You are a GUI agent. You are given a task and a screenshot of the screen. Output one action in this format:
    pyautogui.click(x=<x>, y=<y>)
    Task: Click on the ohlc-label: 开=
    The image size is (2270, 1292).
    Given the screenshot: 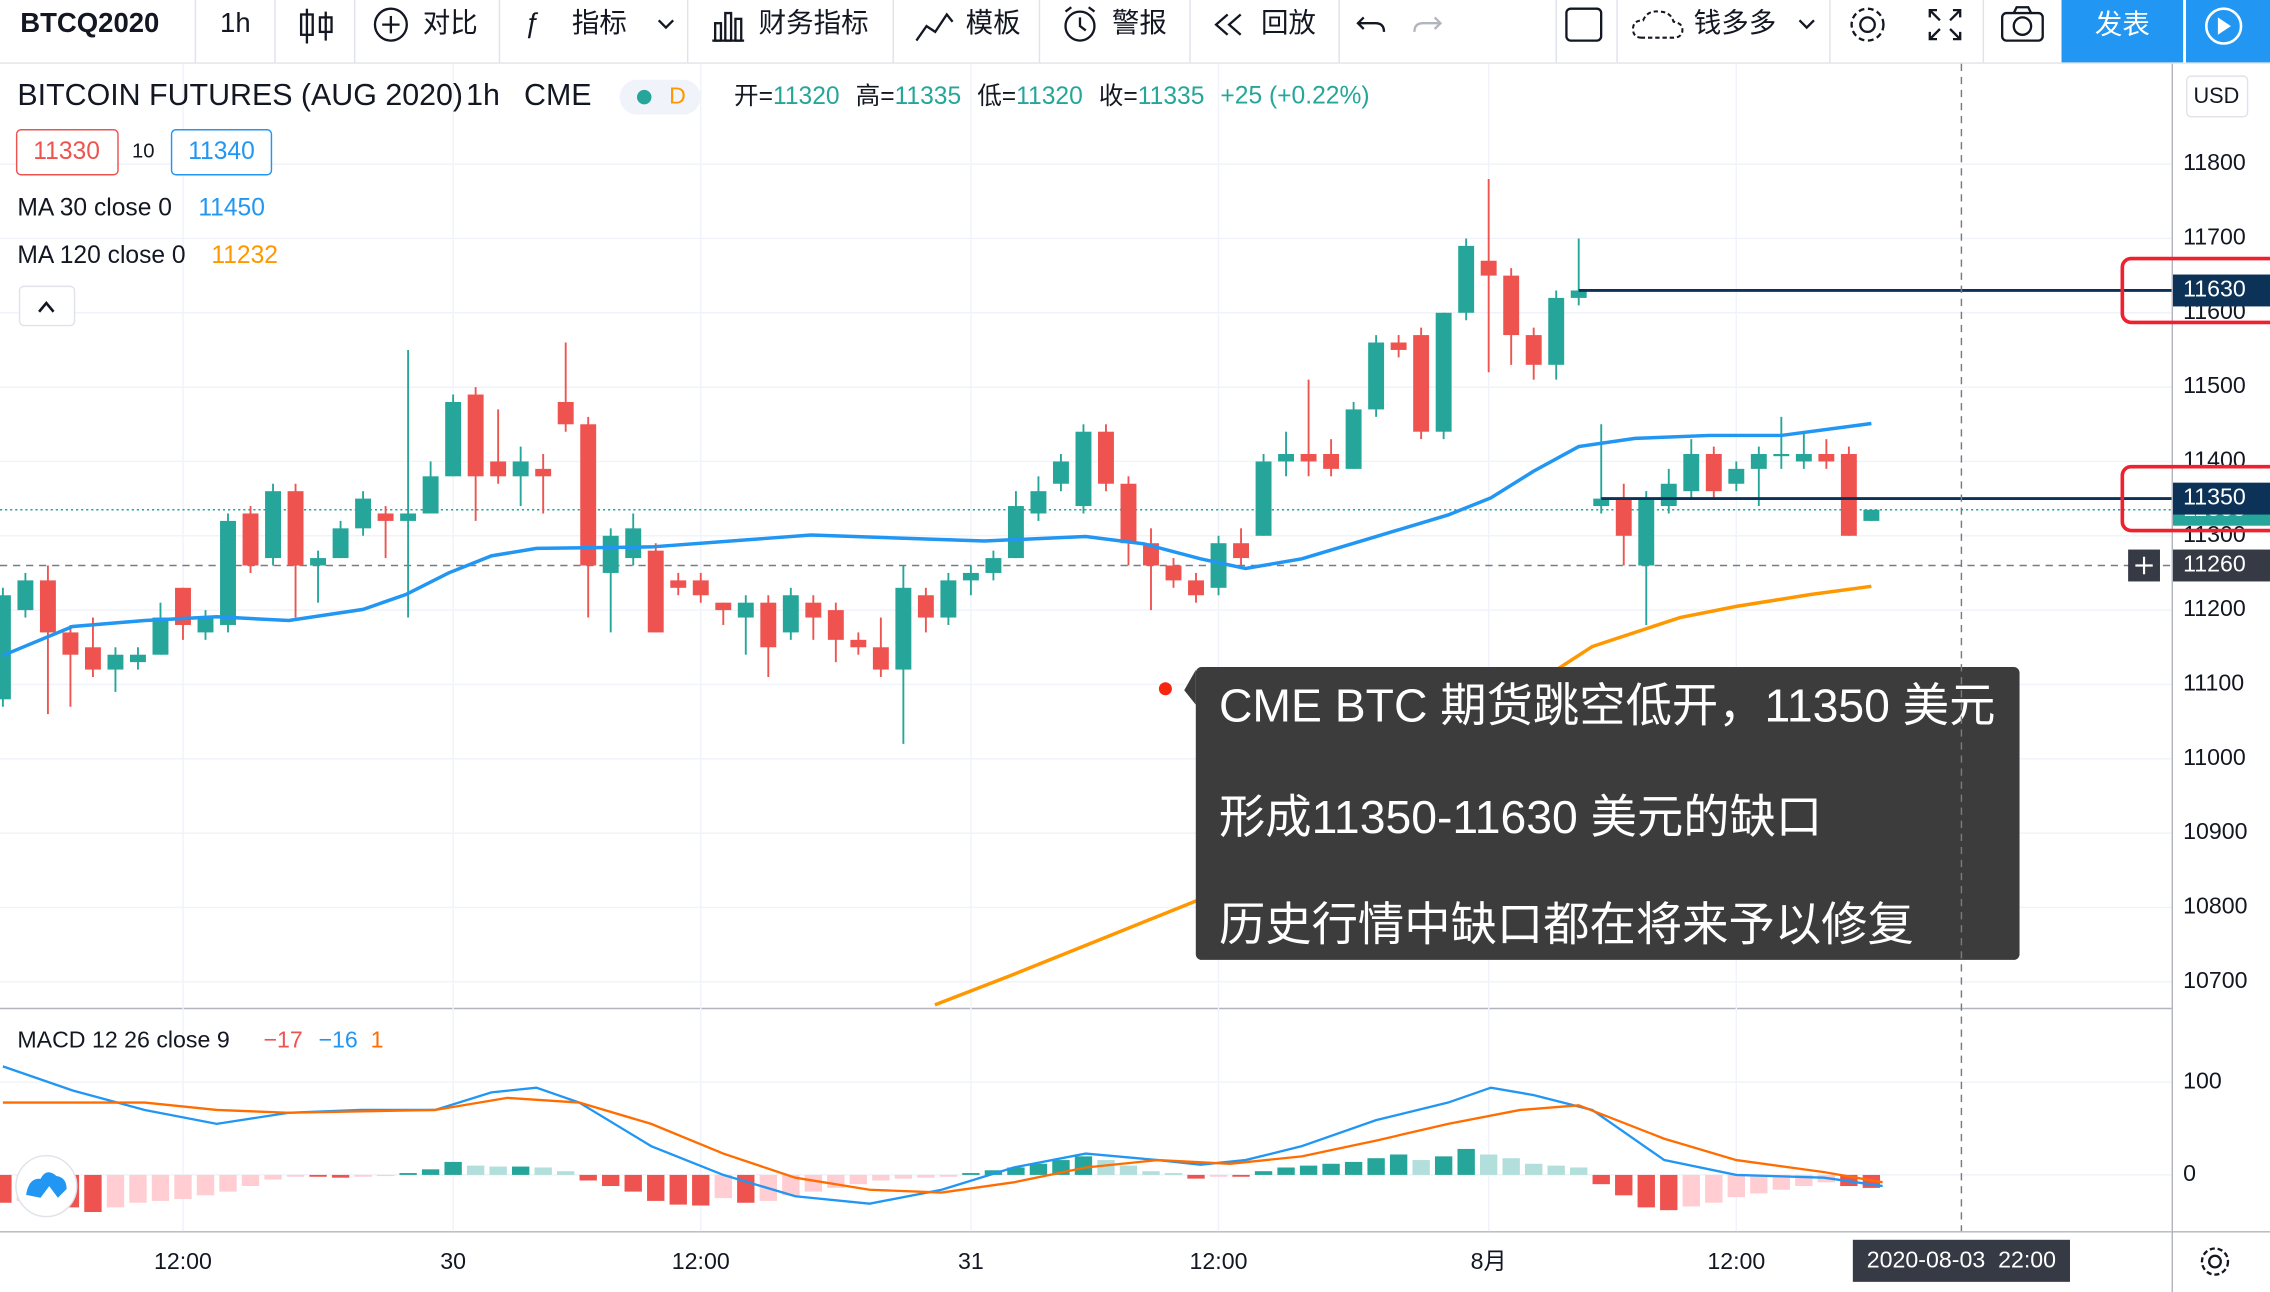 What is the action you would take?
    pyautogui.click(x=753, y=96)
    